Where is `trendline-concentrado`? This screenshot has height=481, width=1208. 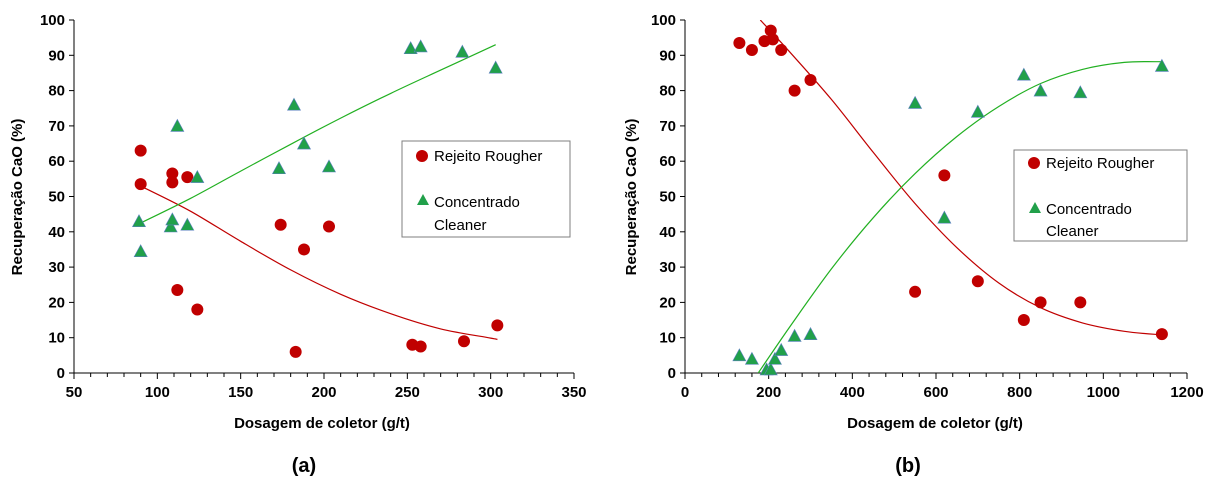 trendline-concentrado is located at coordinates (318, 134).